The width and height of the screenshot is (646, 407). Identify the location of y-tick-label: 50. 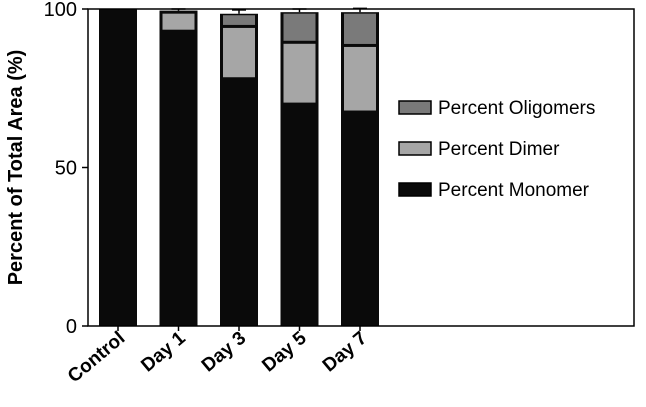
(66, 169).